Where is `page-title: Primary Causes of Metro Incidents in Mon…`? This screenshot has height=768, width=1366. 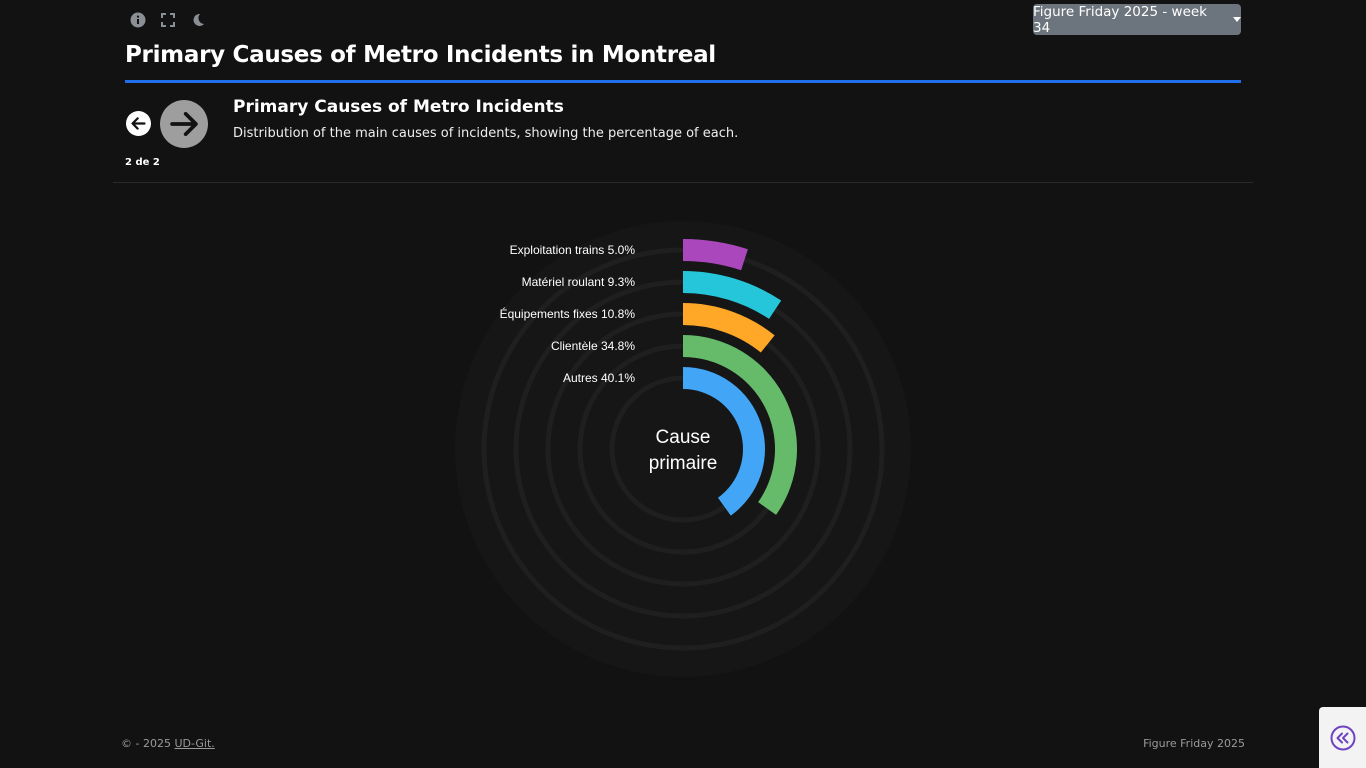 page-title: Primary Causes of Metro Incidents in Mon… is located at coordinates (420, 55).